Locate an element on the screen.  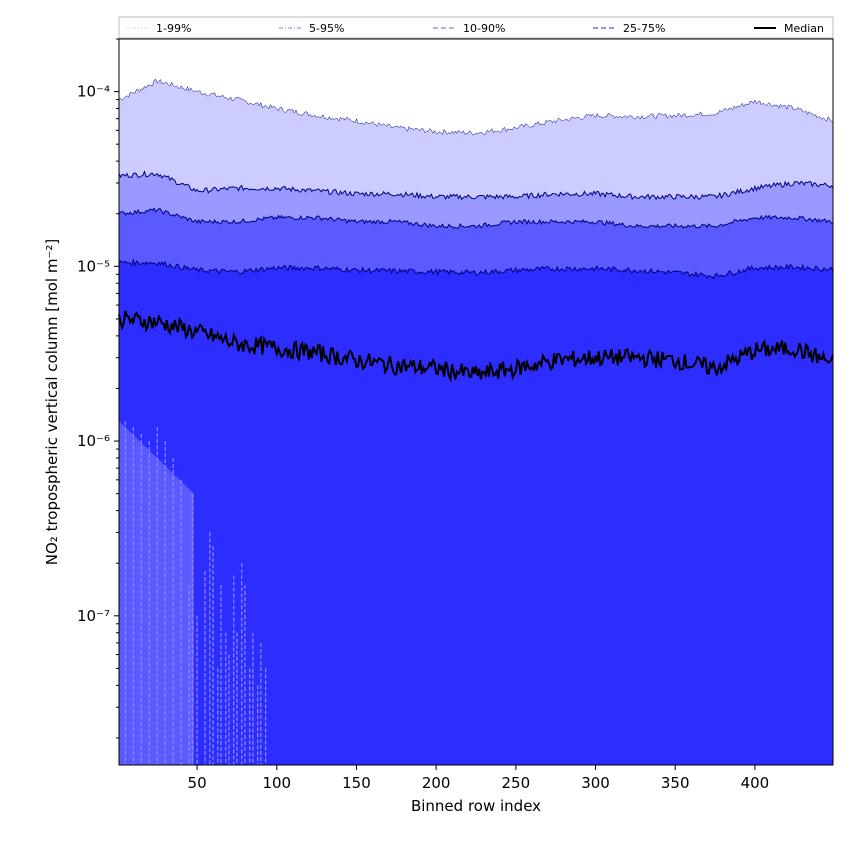
median-line is located at coordinates (476, 346).